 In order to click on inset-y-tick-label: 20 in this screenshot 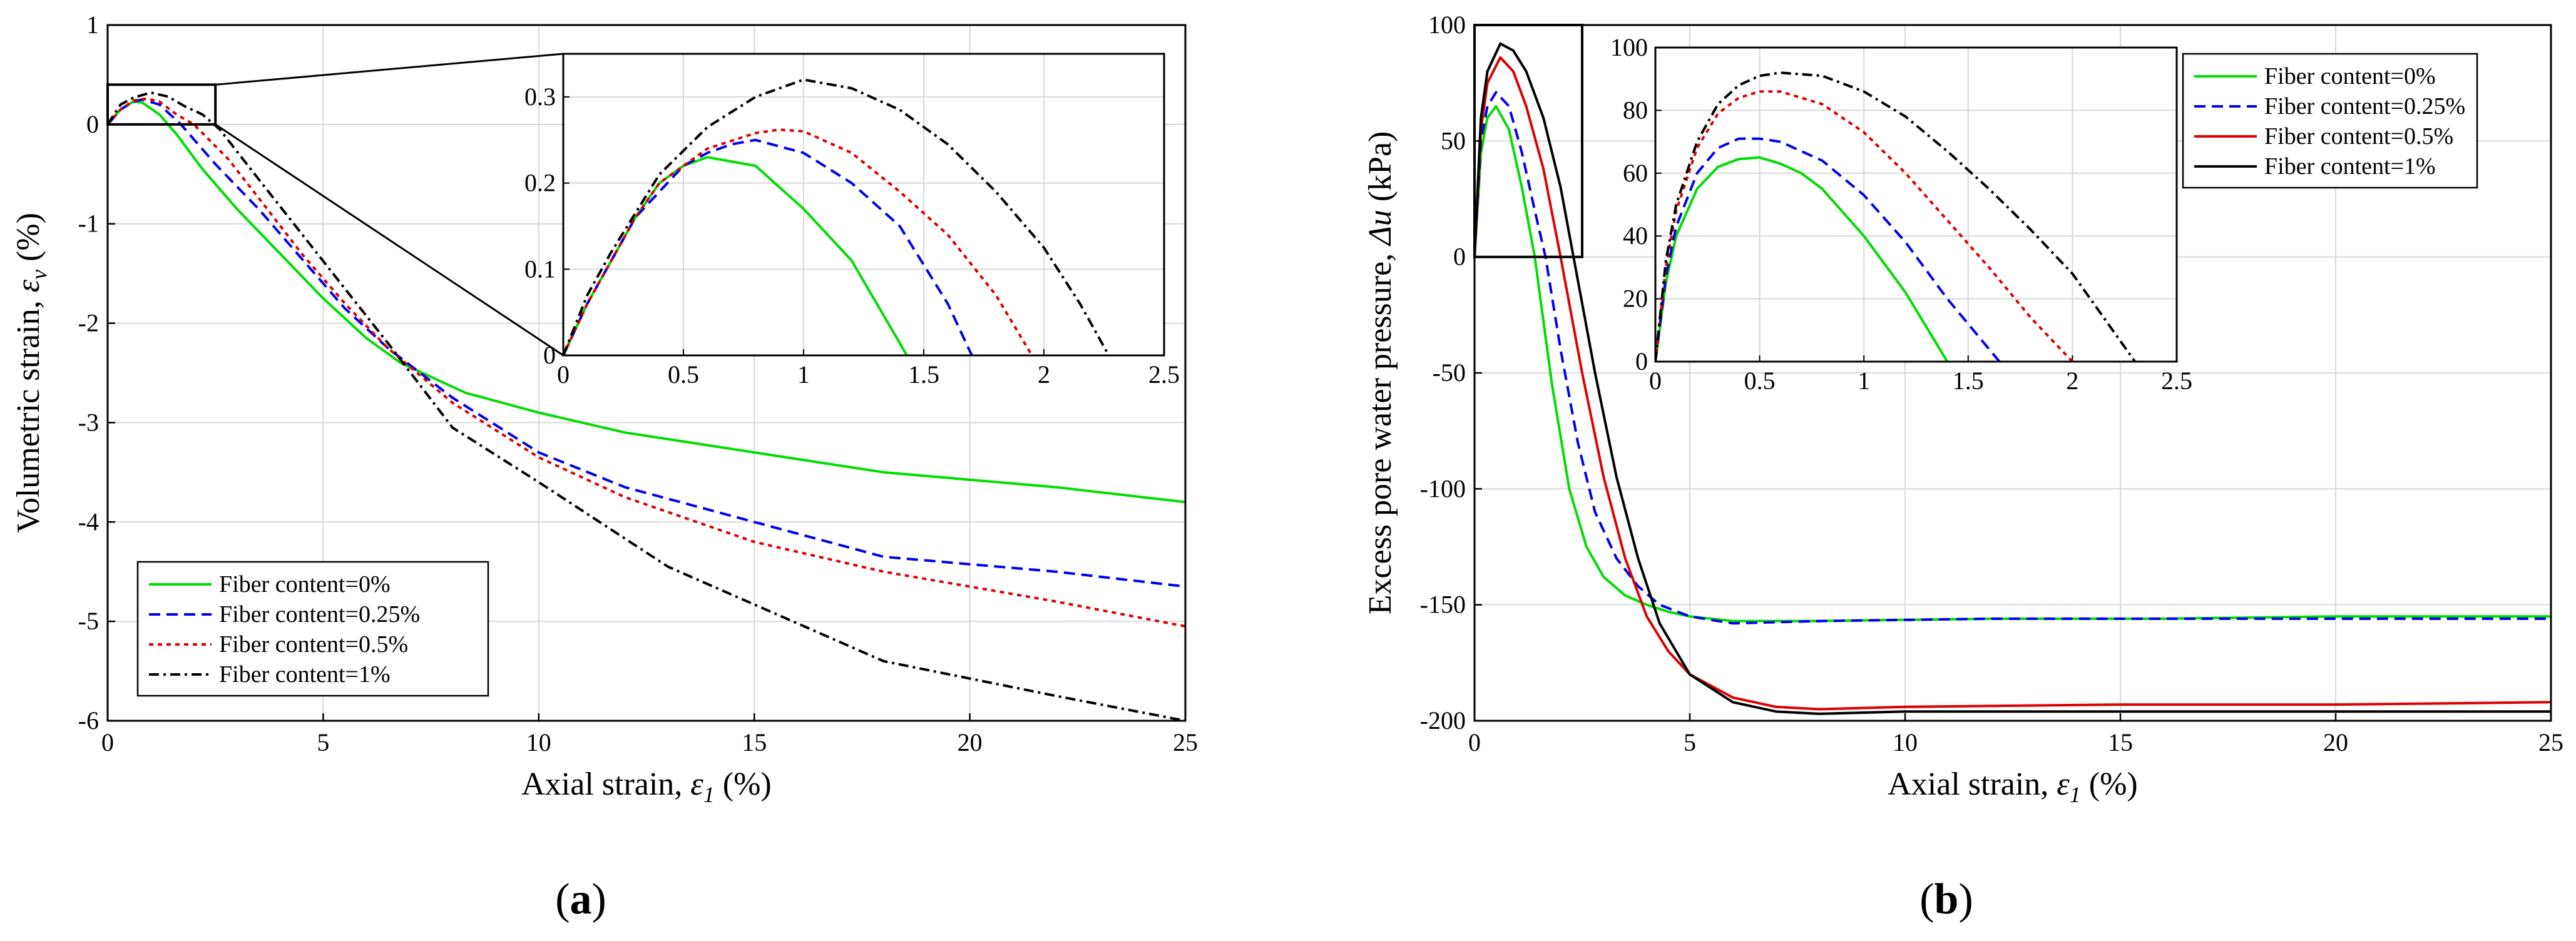, I will do `click(1636, 299)`.